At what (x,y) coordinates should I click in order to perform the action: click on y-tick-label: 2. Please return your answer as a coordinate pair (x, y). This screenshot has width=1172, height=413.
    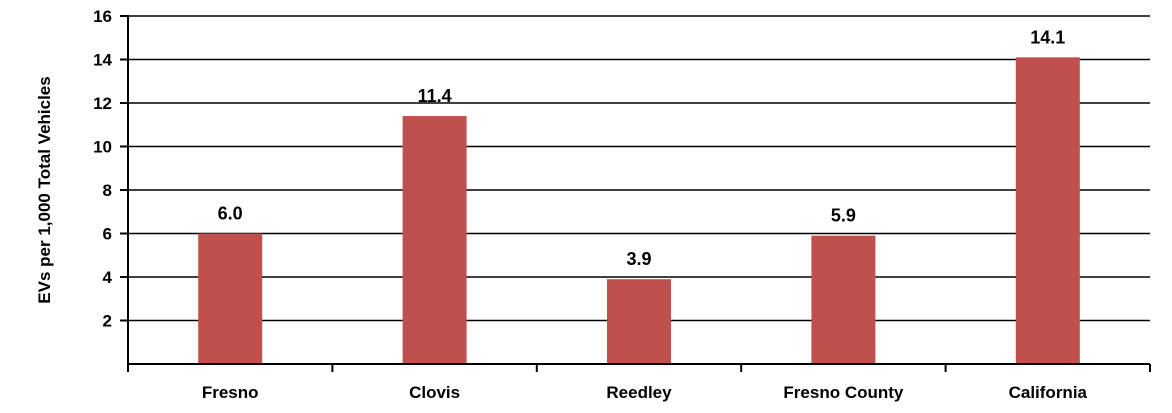
    Looking at the image, I should click on (107, 321).